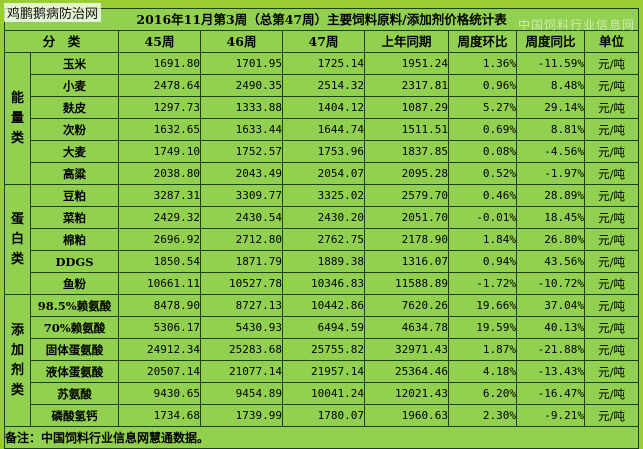 Image resolution: width=643 pixels, height=449 pixels. Describe the element at coordinates (159, 261) in the screenshot. I see `week45-price: 1850.54` at that location.